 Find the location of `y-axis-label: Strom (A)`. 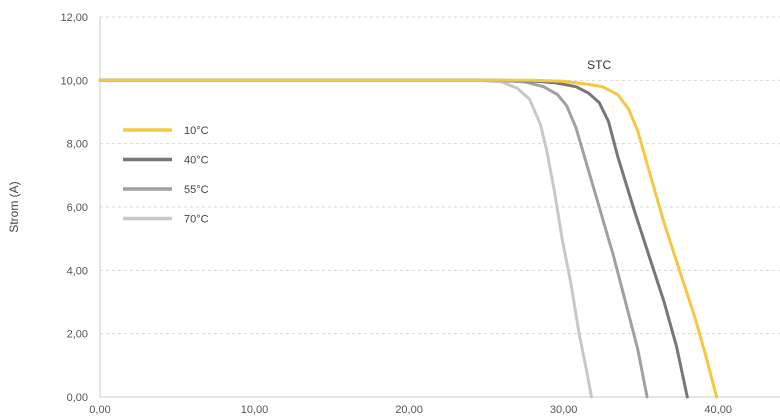

y-axis-label: Strom (A) is located at coordinates (14, 206).